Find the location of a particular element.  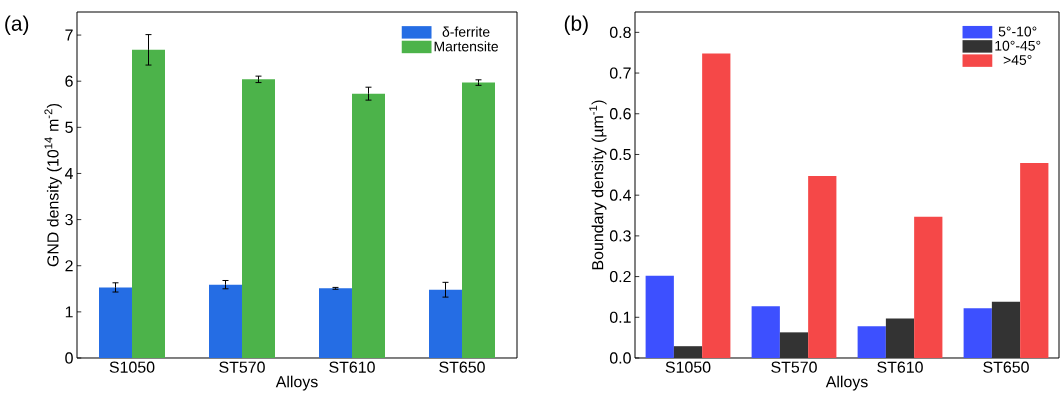

legend-label: 5°-10° is located at coordinates (1017, 31).